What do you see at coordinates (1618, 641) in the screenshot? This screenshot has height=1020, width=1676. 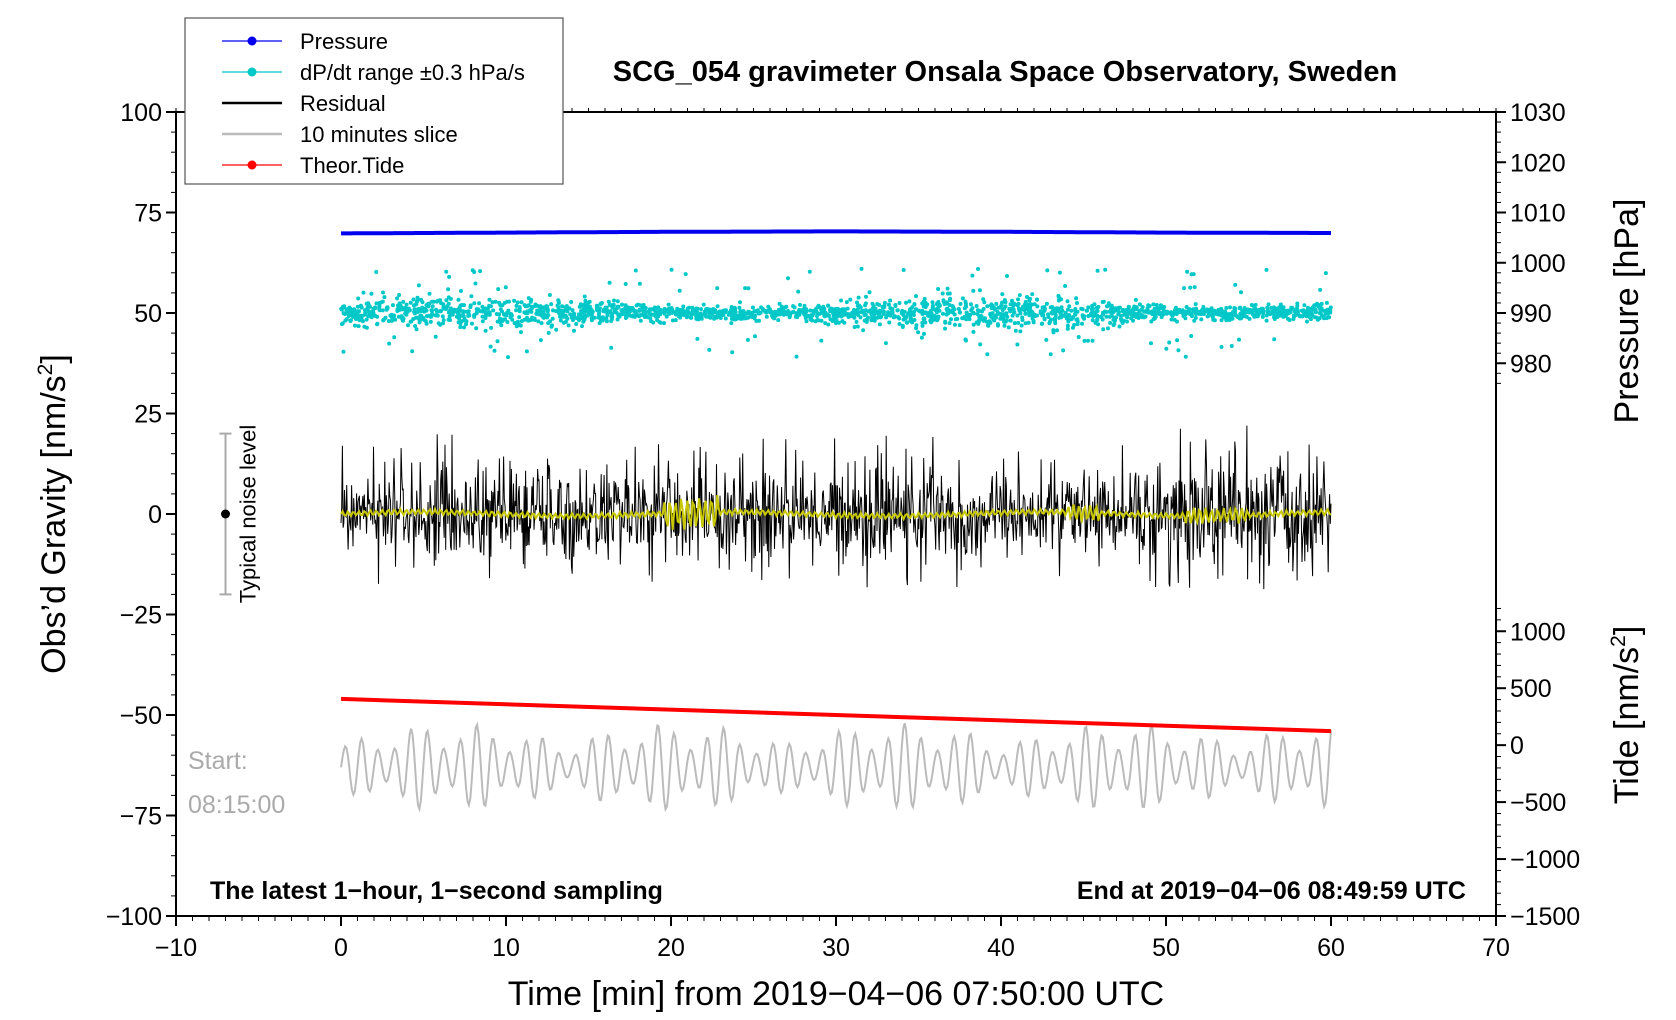 I see `y-axis-title-tide-sup: 2` at bounding box center [1618, 641].